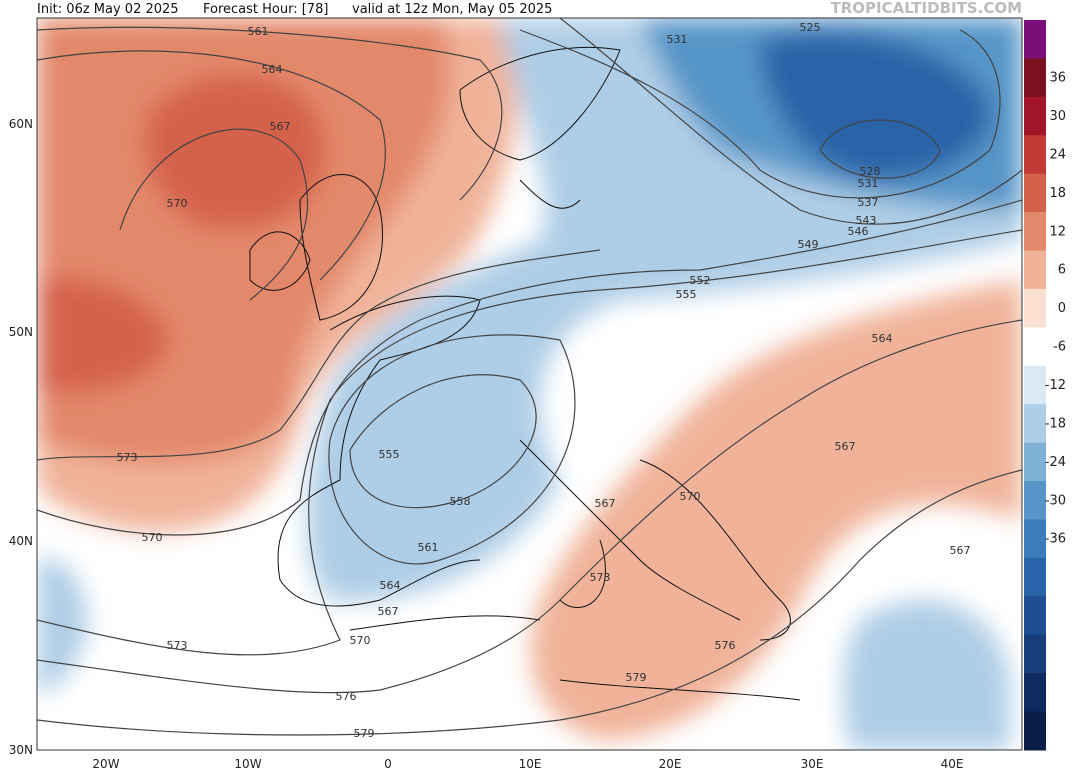 This screenshot has width=1080, height=782. What do you see at coordinates (1062, 270) in the screenshot?
I see `colorbar-label: 6` at bounding box center [1062, 270].